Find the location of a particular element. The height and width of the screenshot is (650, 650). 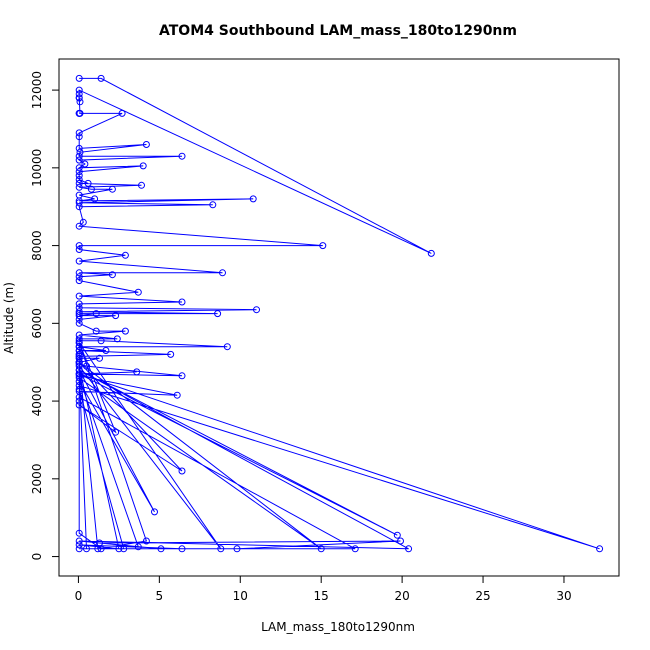

y-tick-label: 10000 is located at coordinates (37, 168).